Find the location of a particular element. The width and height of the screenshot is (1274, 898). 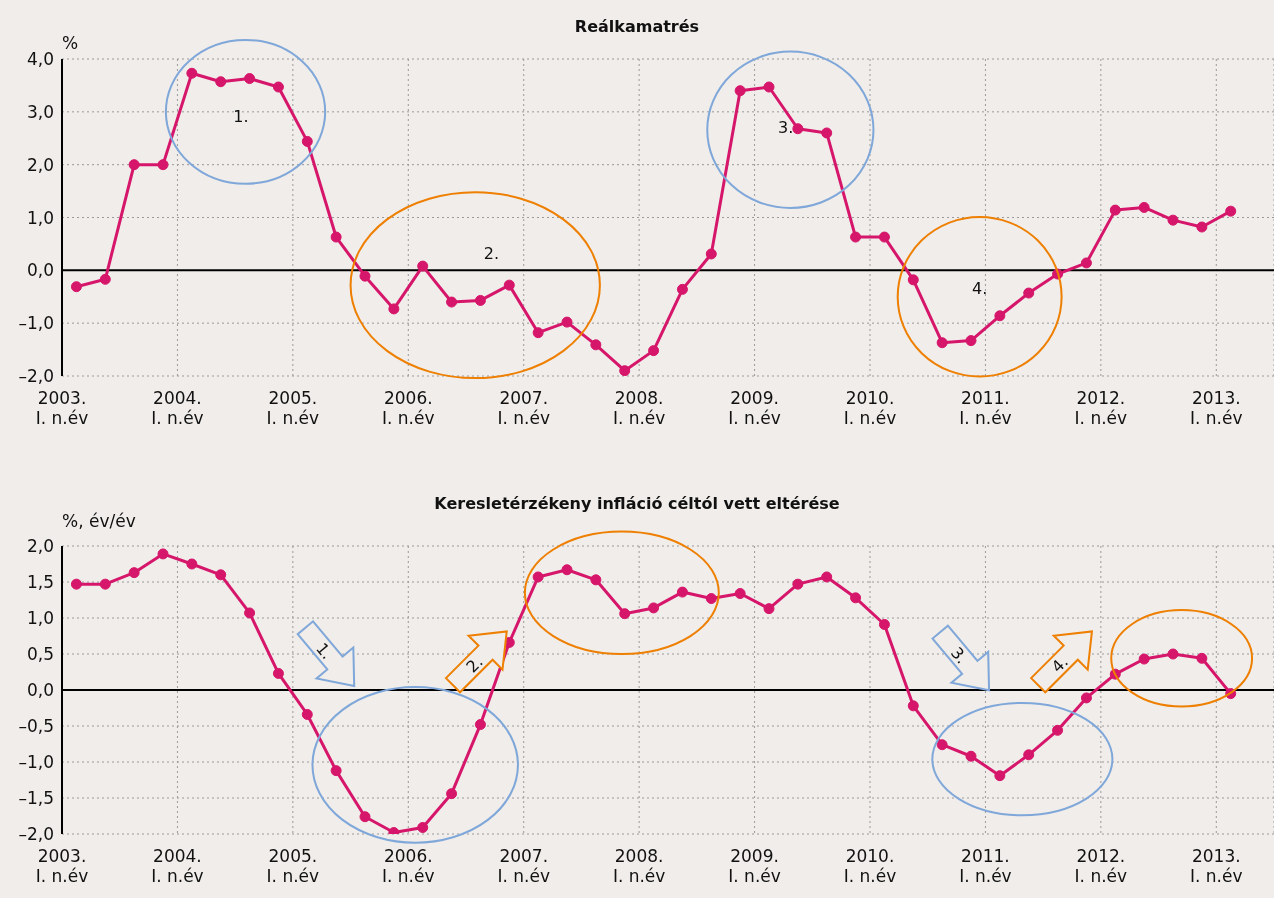

annotation: 1. is located at coordinates (241, 117).